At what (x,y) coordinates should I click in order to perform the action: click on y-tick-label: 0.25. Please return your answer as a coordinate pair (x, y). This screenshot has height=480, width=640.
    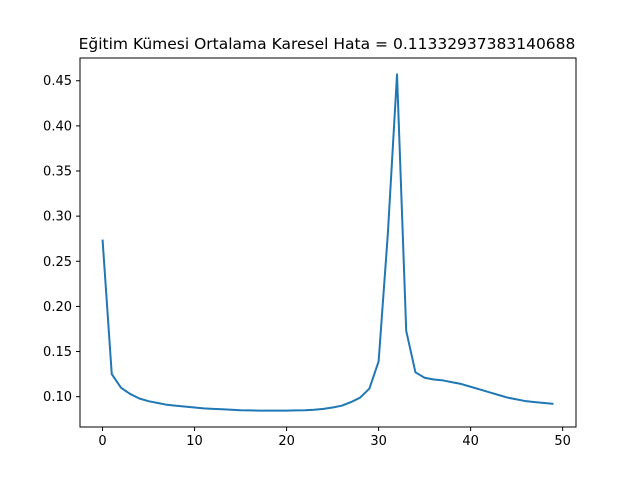
    Looking at the image, I should click on (57, 262).